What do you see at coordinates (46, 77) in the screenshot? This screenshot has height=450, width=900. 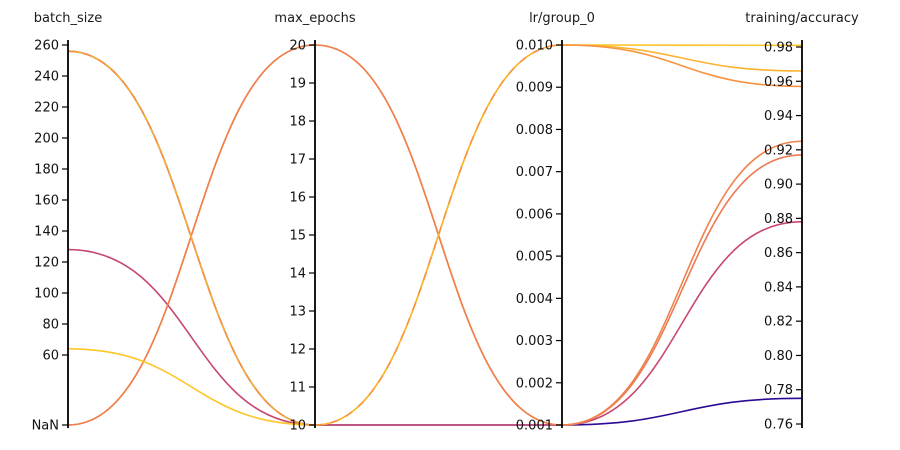 I see `tick-label: 240` at bounding box center [46, 77].